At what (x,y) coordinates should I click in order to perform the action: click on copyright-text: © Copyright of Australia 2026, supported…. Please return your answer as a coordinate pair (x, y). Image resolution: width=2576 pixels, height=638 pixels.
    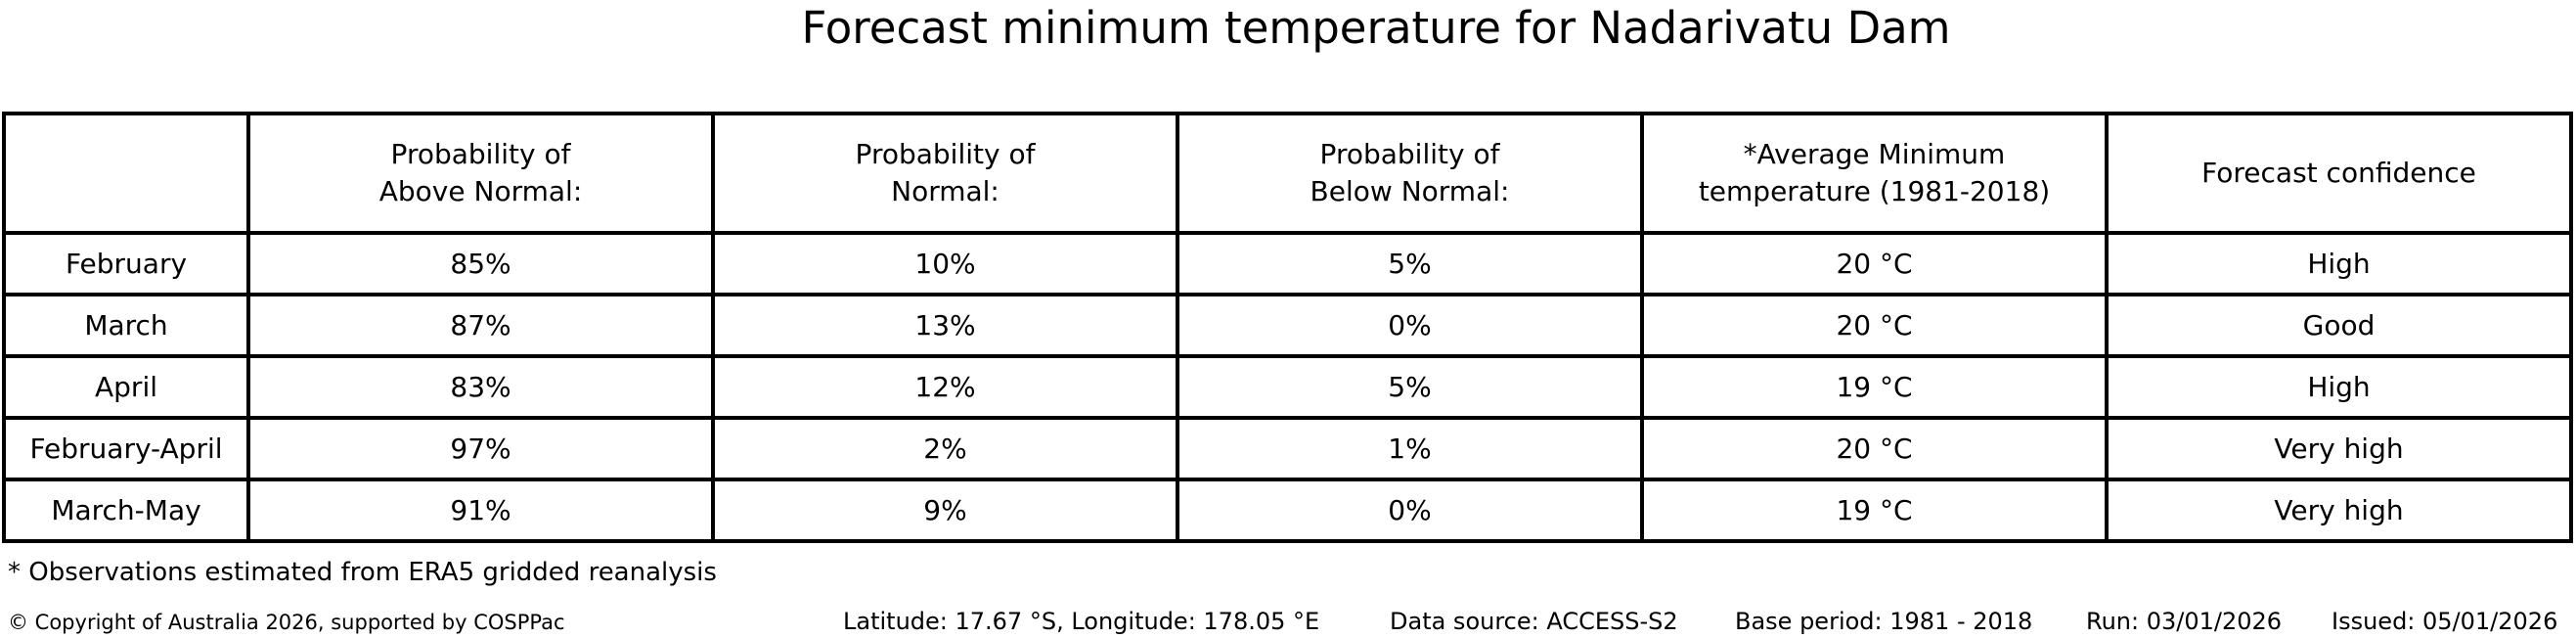
    Looking at the image, I should click on (286, 622).